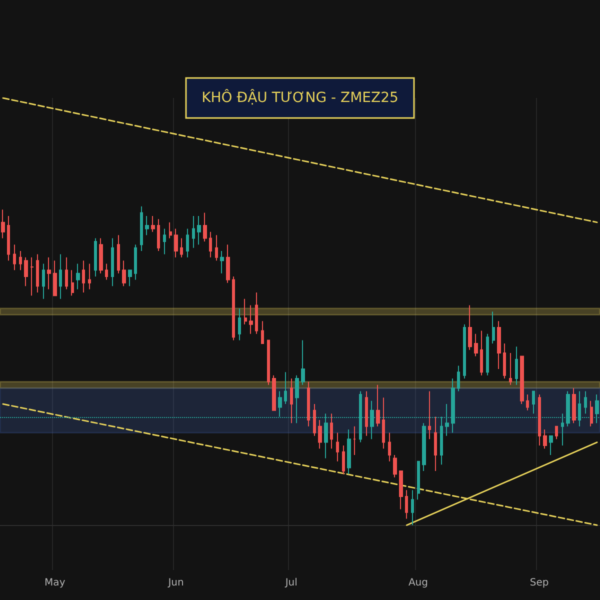 The width and height of the screenshot is (600, 600). Describe the element at coordinates (175, 583) in the screenshot. I see `x-tick-label: Jun` at that location.